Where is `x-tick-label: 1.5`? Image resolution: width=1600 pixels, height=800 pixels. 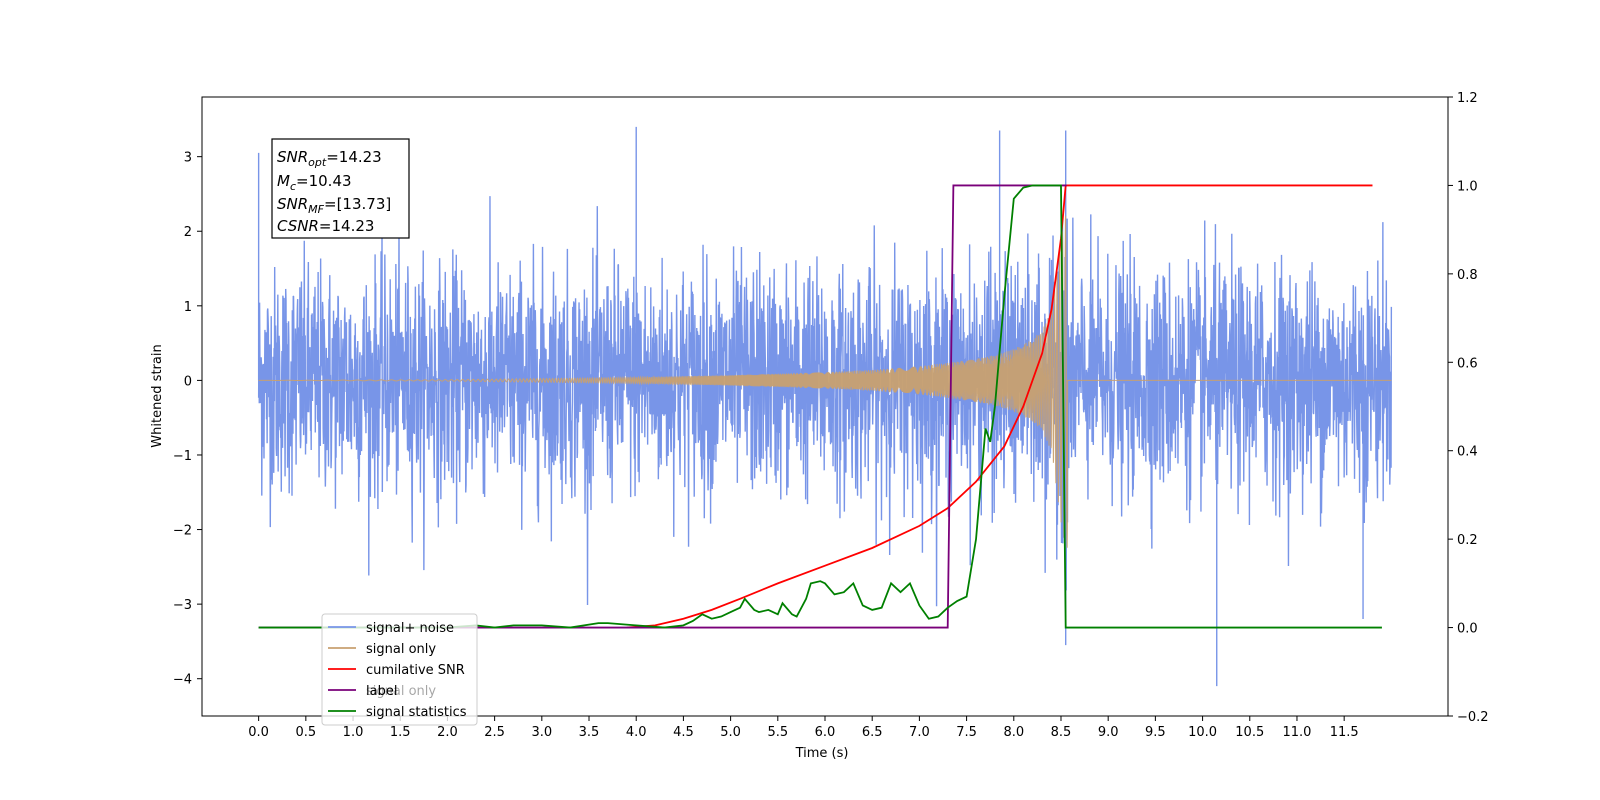 x-tick-label: 1.5 is located at coordinates (400, 732).